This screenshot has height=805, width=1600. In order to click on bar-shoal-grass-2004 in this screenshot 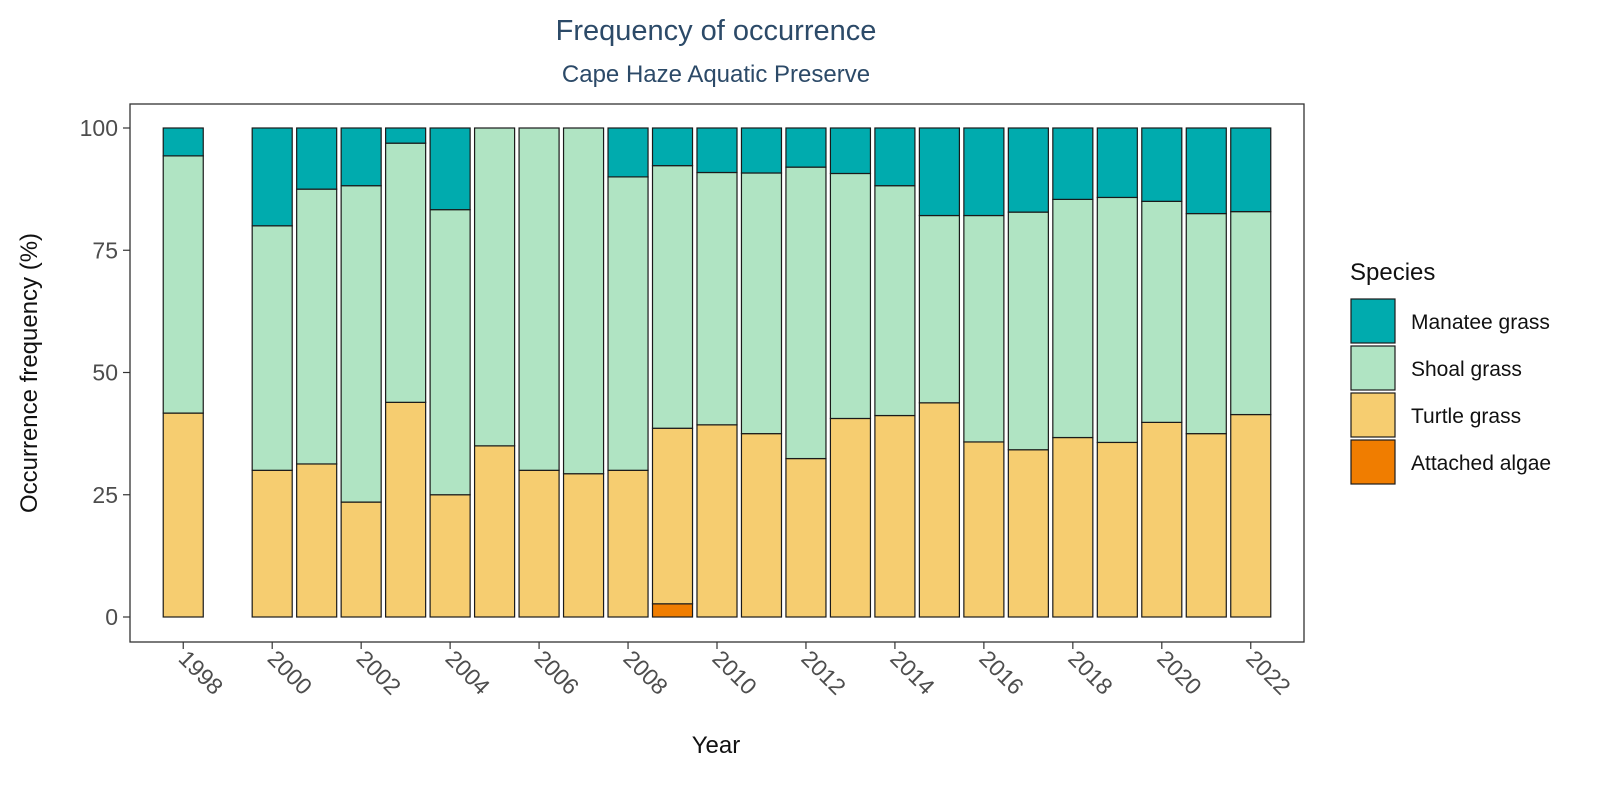, I will do `click(450, 352)`.